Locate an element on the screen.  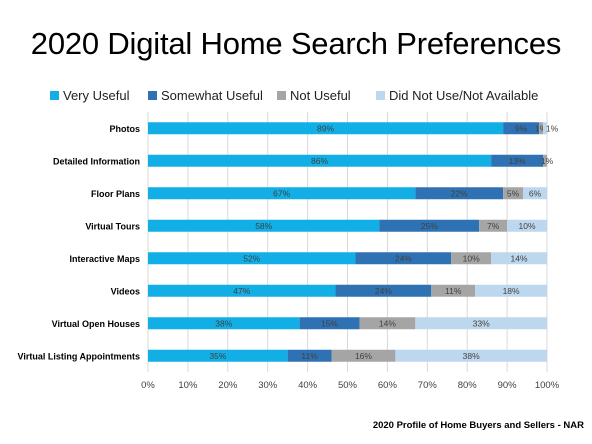
legend-label: Very Useful is located at coordinates (96, 95).